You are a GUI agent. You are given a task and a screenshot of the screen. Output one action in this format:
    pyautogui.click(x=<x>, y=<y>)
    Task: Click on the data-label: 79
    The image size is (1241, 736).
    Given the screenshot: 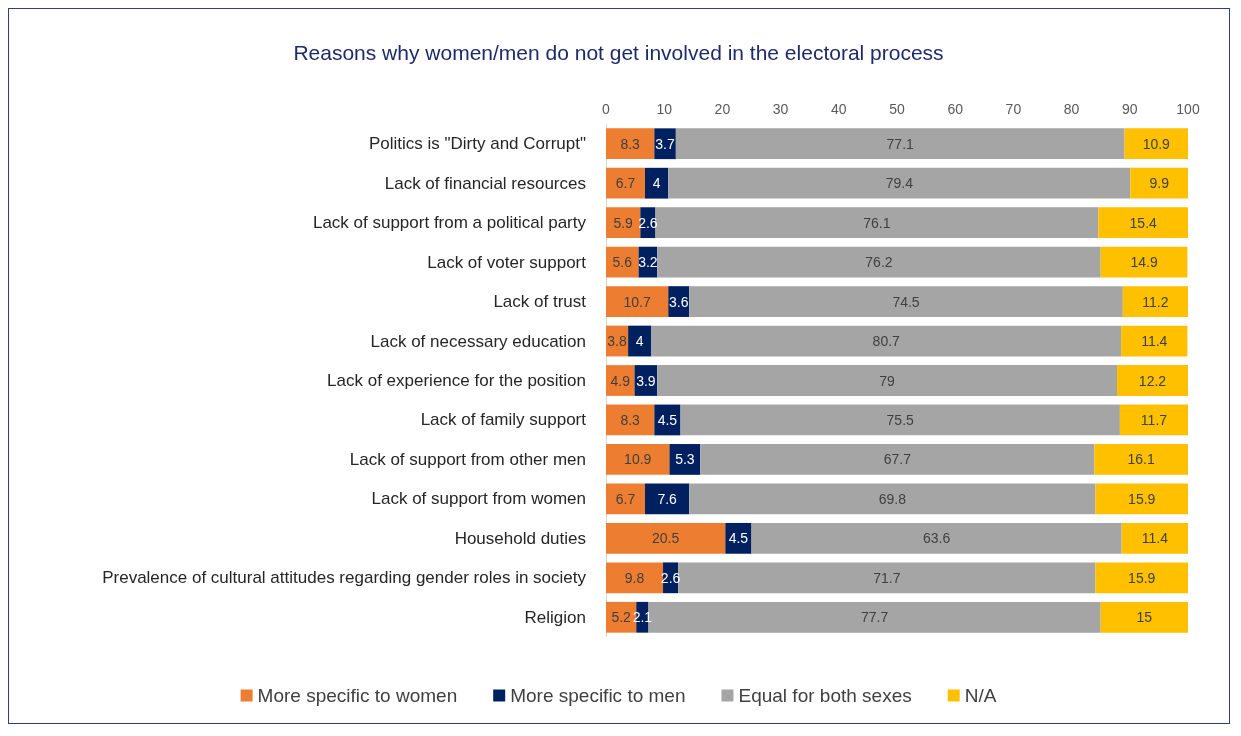 What is the action you would take?
    pyautogui.click(x=887, y=380)
    